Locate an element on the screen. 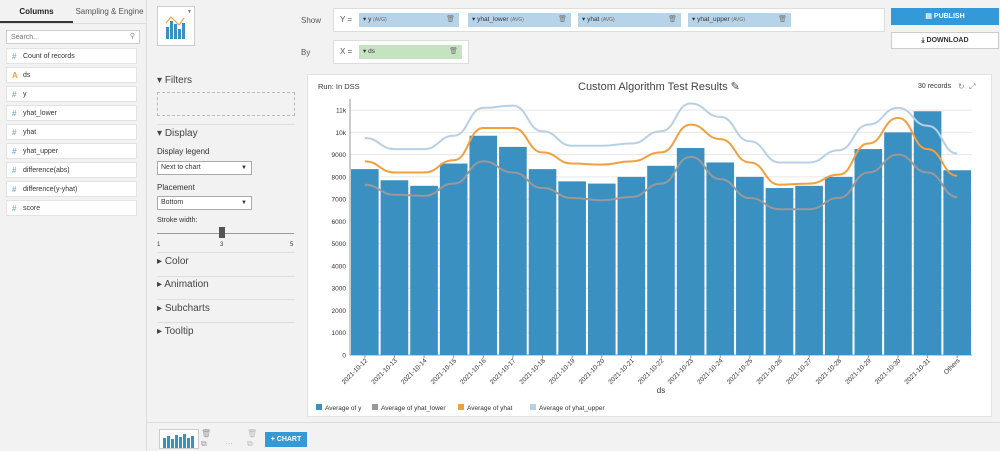  add-chart-button: + CHART is located at coordinates (286, 439).